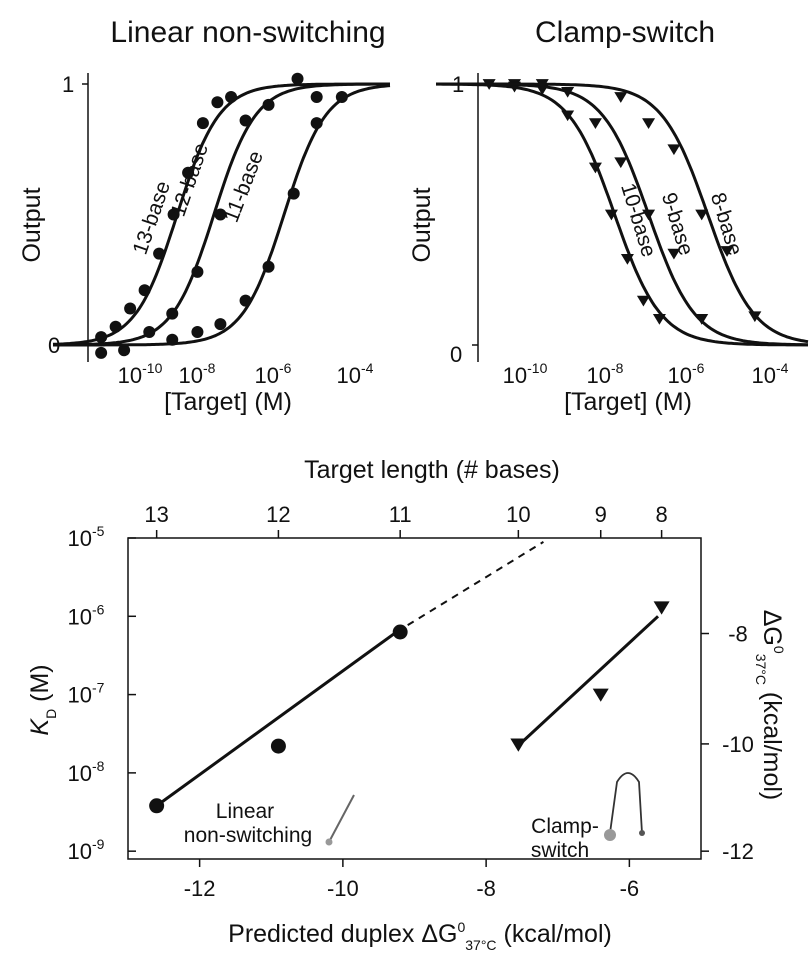 The width and height of the screenshot is (811, 963). What do you see at coordinates (738, 851) in the screenshot?
I see `kd-right-tick-label-2: -12` at bounding box center [738, 851].